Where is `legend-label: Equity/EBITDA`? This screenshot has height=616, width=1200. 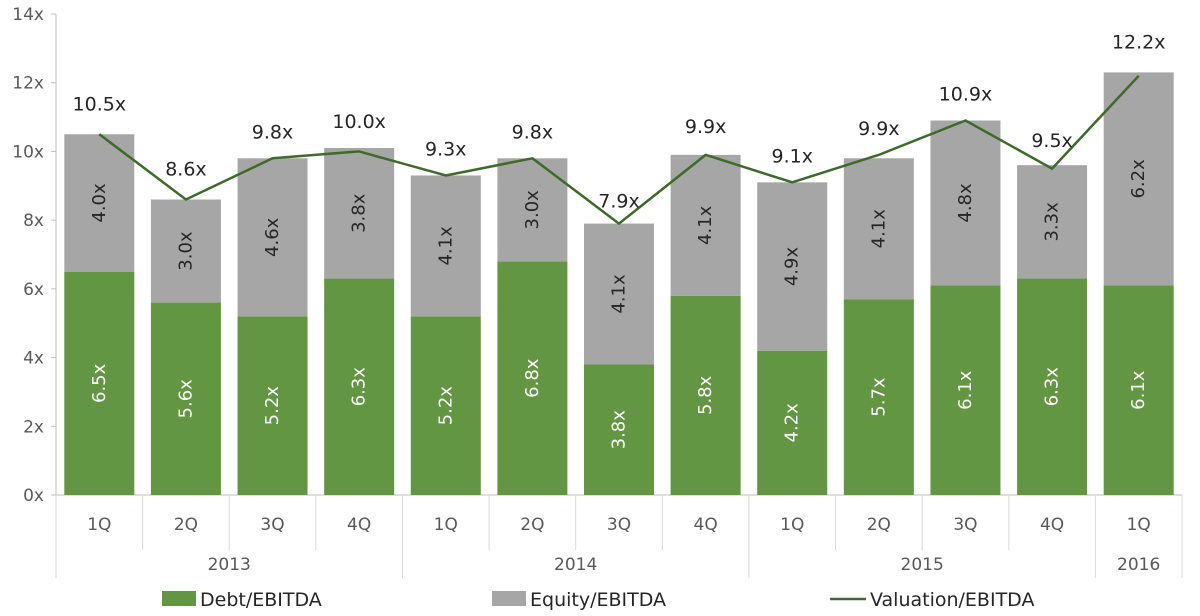
legend-label: Equity/EBITDA is located at coordinates (598, 600).